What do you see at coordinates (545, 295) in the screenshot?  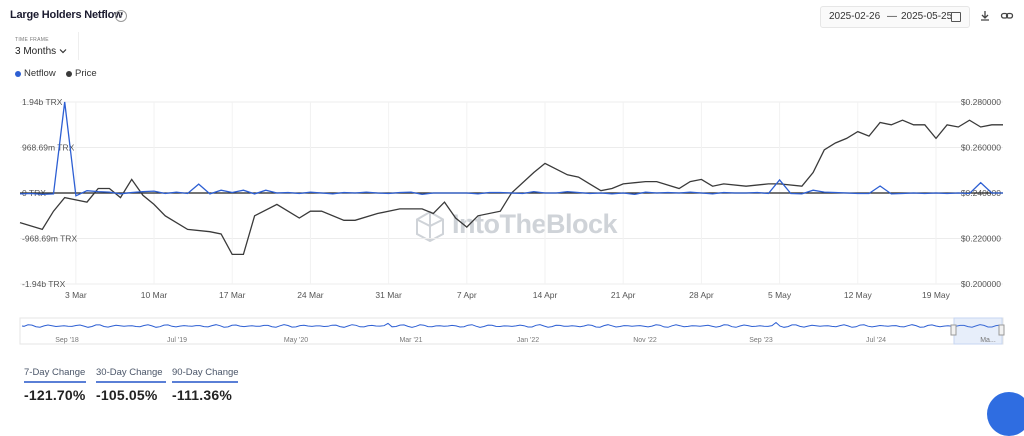 I see `x-tick-label: 14 Apr` at bounding box center [545, 295].